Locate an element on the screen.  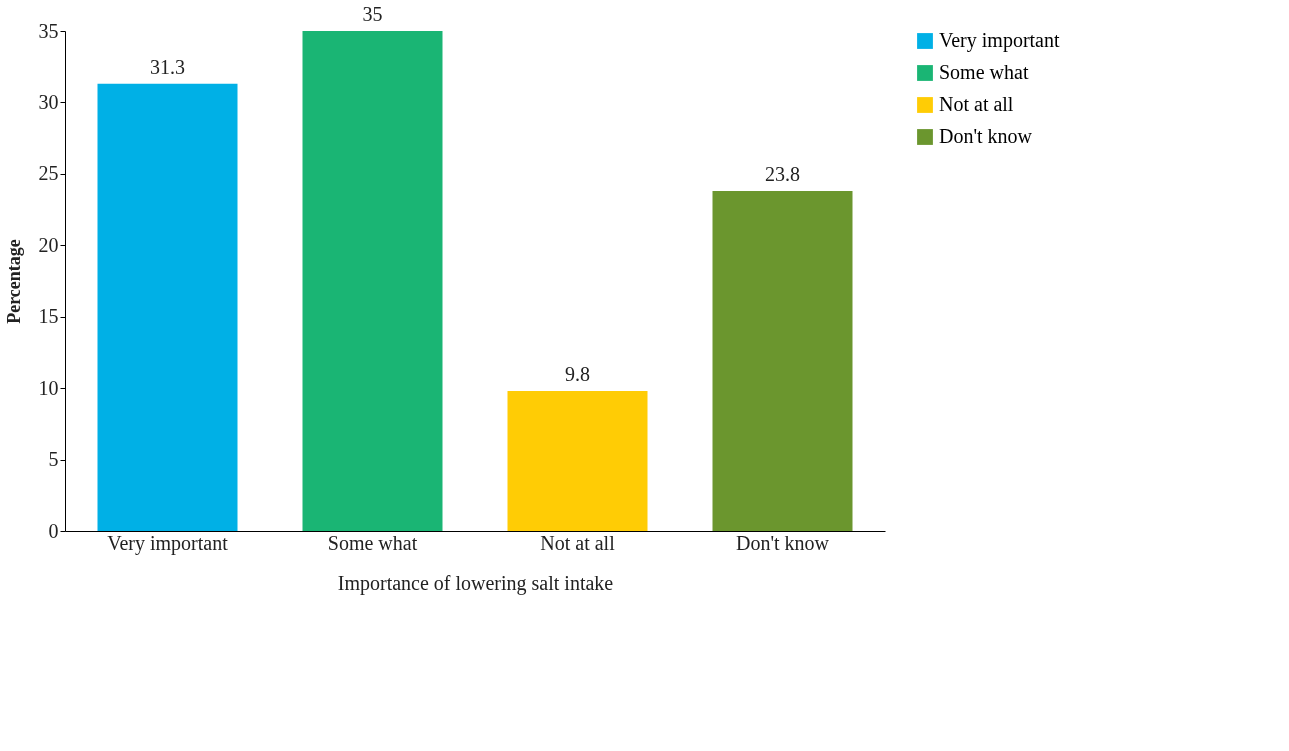
y-tick-label: 30 is located at coordinates (48, 101).